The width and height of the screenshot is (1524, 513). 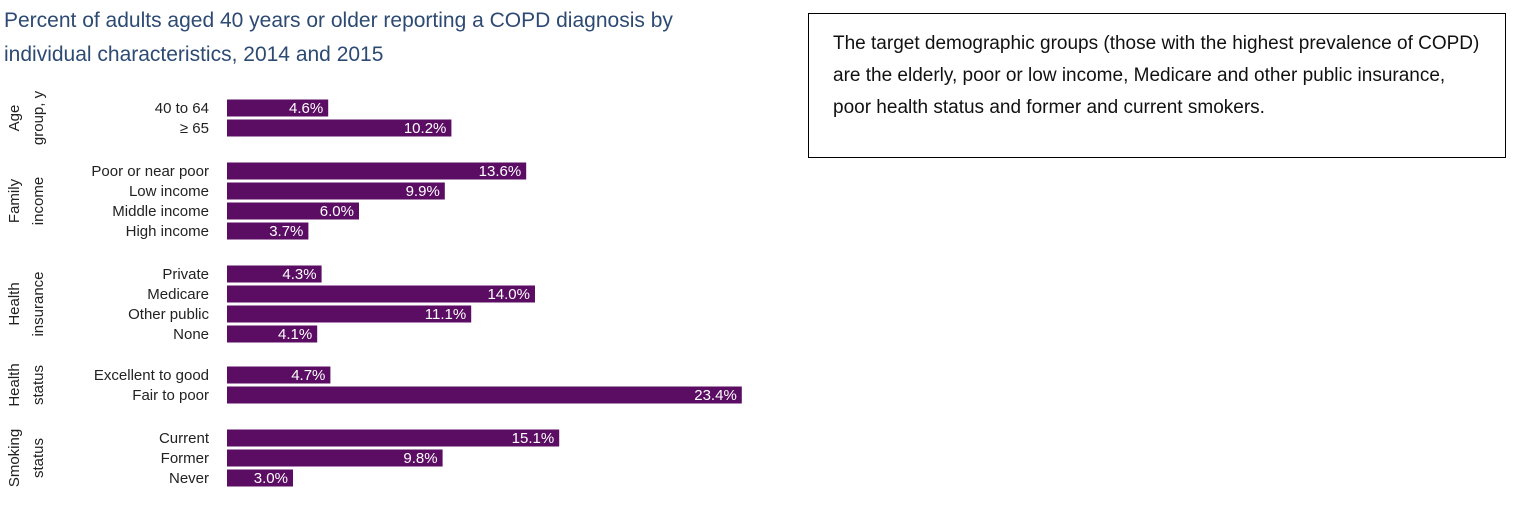 I want to click on category-label: ≥ 65, so click(x=194, y=128).